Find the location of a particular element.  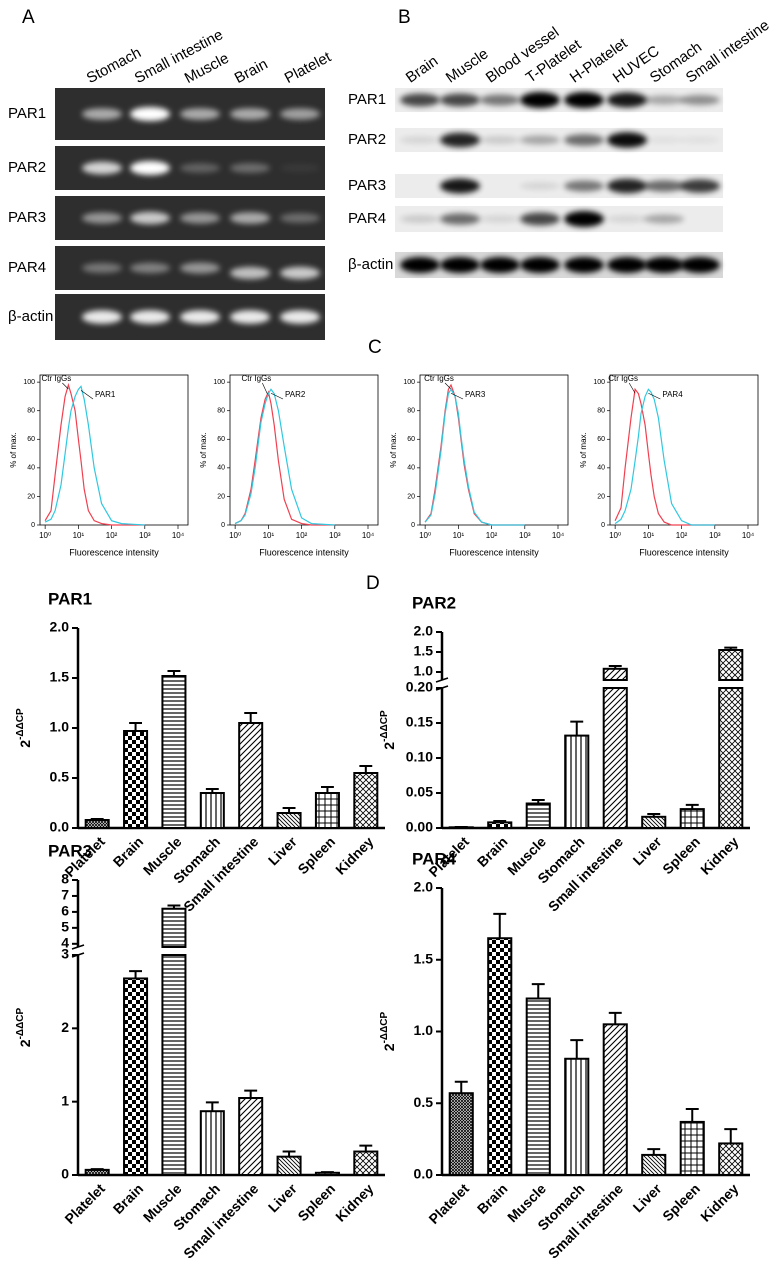

y-tick-label: 4 is located at coordinates (65, 943).